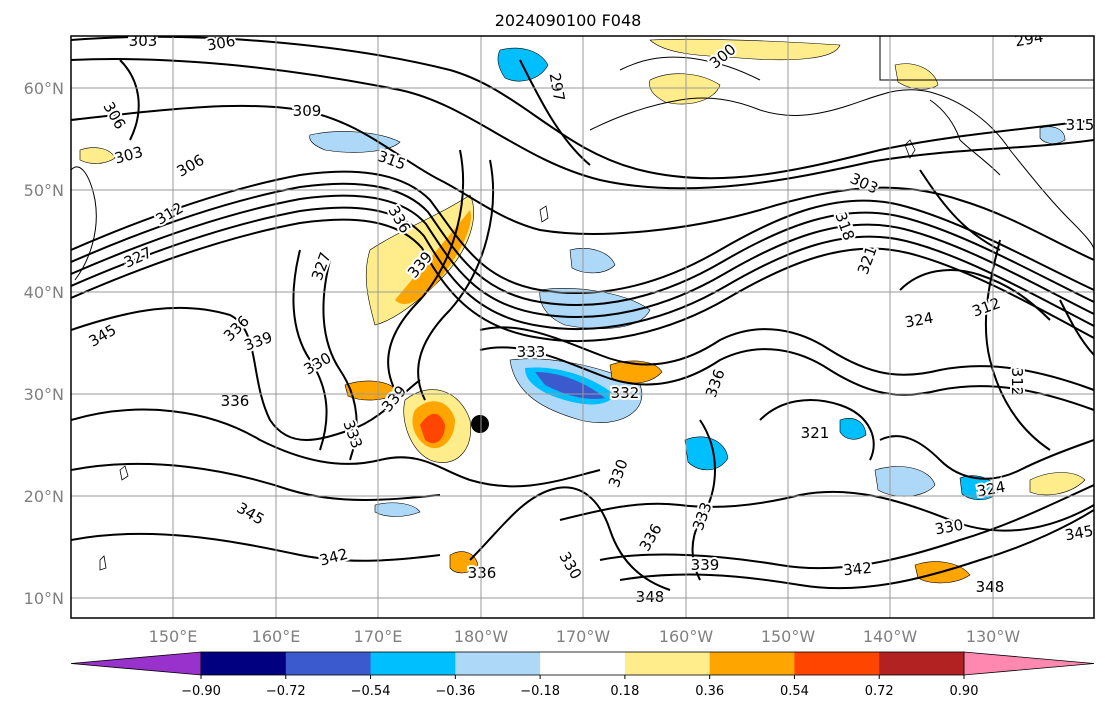 The height and width of the screenshot is (712, 1105). Describe the element at coordinates (1080, 125) in the screenshot. I see `contour-label: 315` at that location.